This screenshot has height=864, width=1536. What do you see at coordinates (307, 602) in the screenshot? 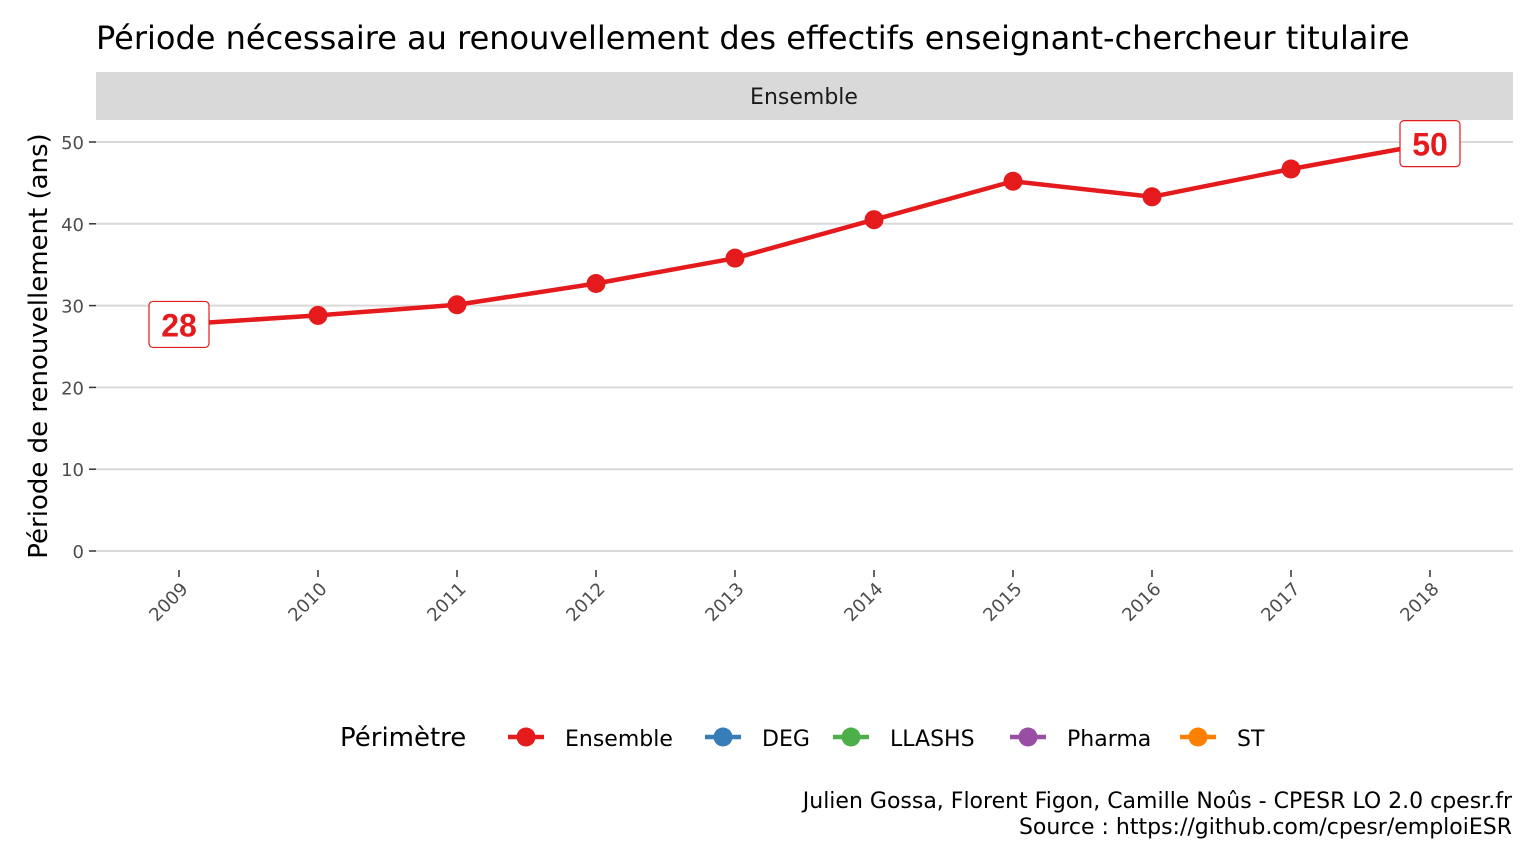
I see `x-tick-label: 2010` at bounding box center [307, 602].